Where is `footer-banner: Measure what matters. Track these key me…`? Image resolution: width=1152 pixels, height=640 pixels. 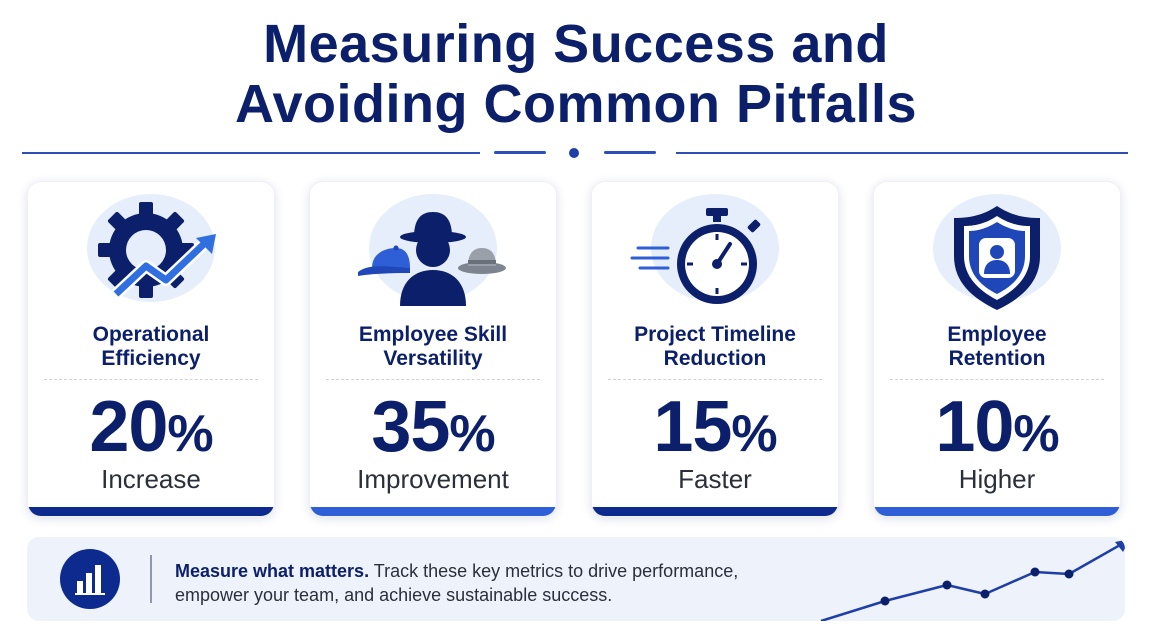 footer-banner: Measure what matters. Track these key me… is located at coordinates (576, 579).